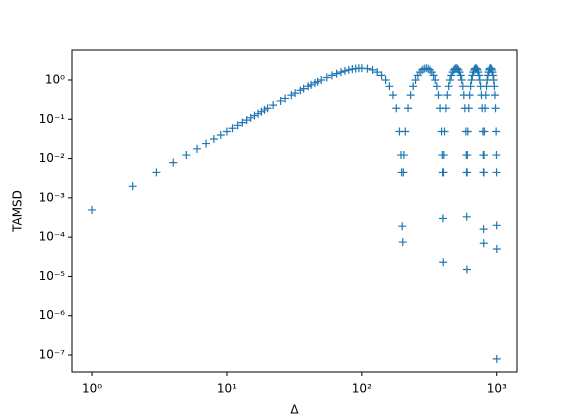  Describe the element at coordinates (52, 197) in the screenshot. I see `y-tick-label: 10⁻³` at that location.